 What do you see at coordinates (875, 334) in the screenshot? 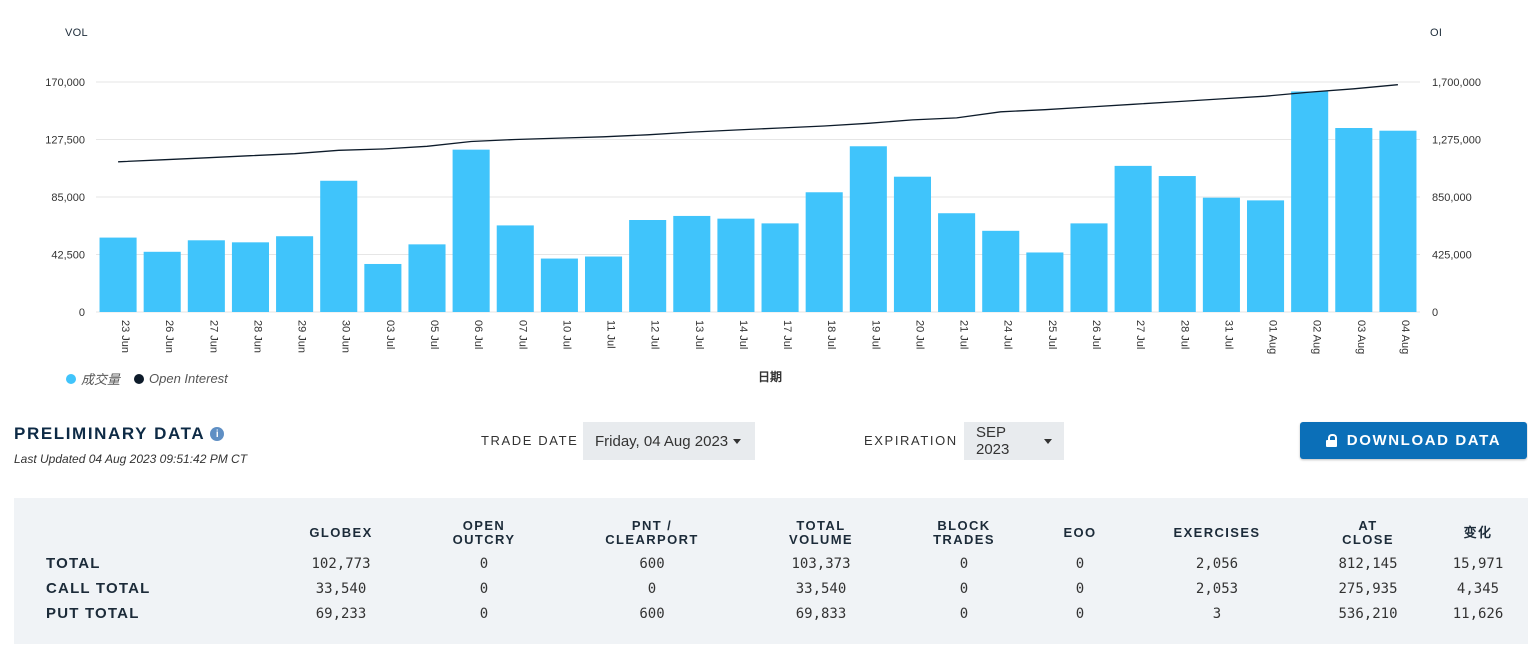
I see `x-tick-label: 19 Jul` at bounding box center [875, 334].